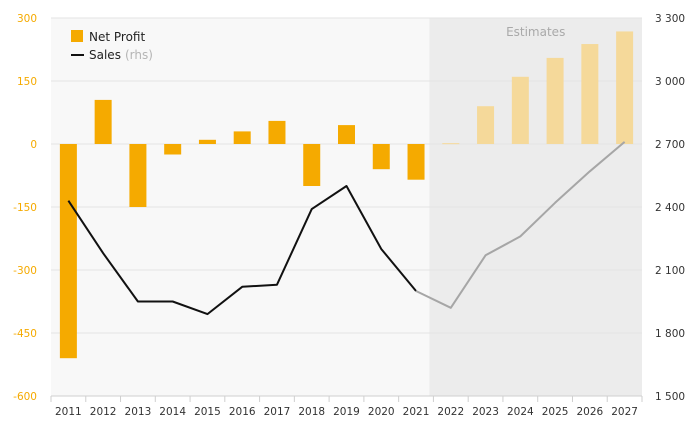 The height and width of the screenshot is (437, 700). I want to click on left-tick-label: -300, so click(25, 271).